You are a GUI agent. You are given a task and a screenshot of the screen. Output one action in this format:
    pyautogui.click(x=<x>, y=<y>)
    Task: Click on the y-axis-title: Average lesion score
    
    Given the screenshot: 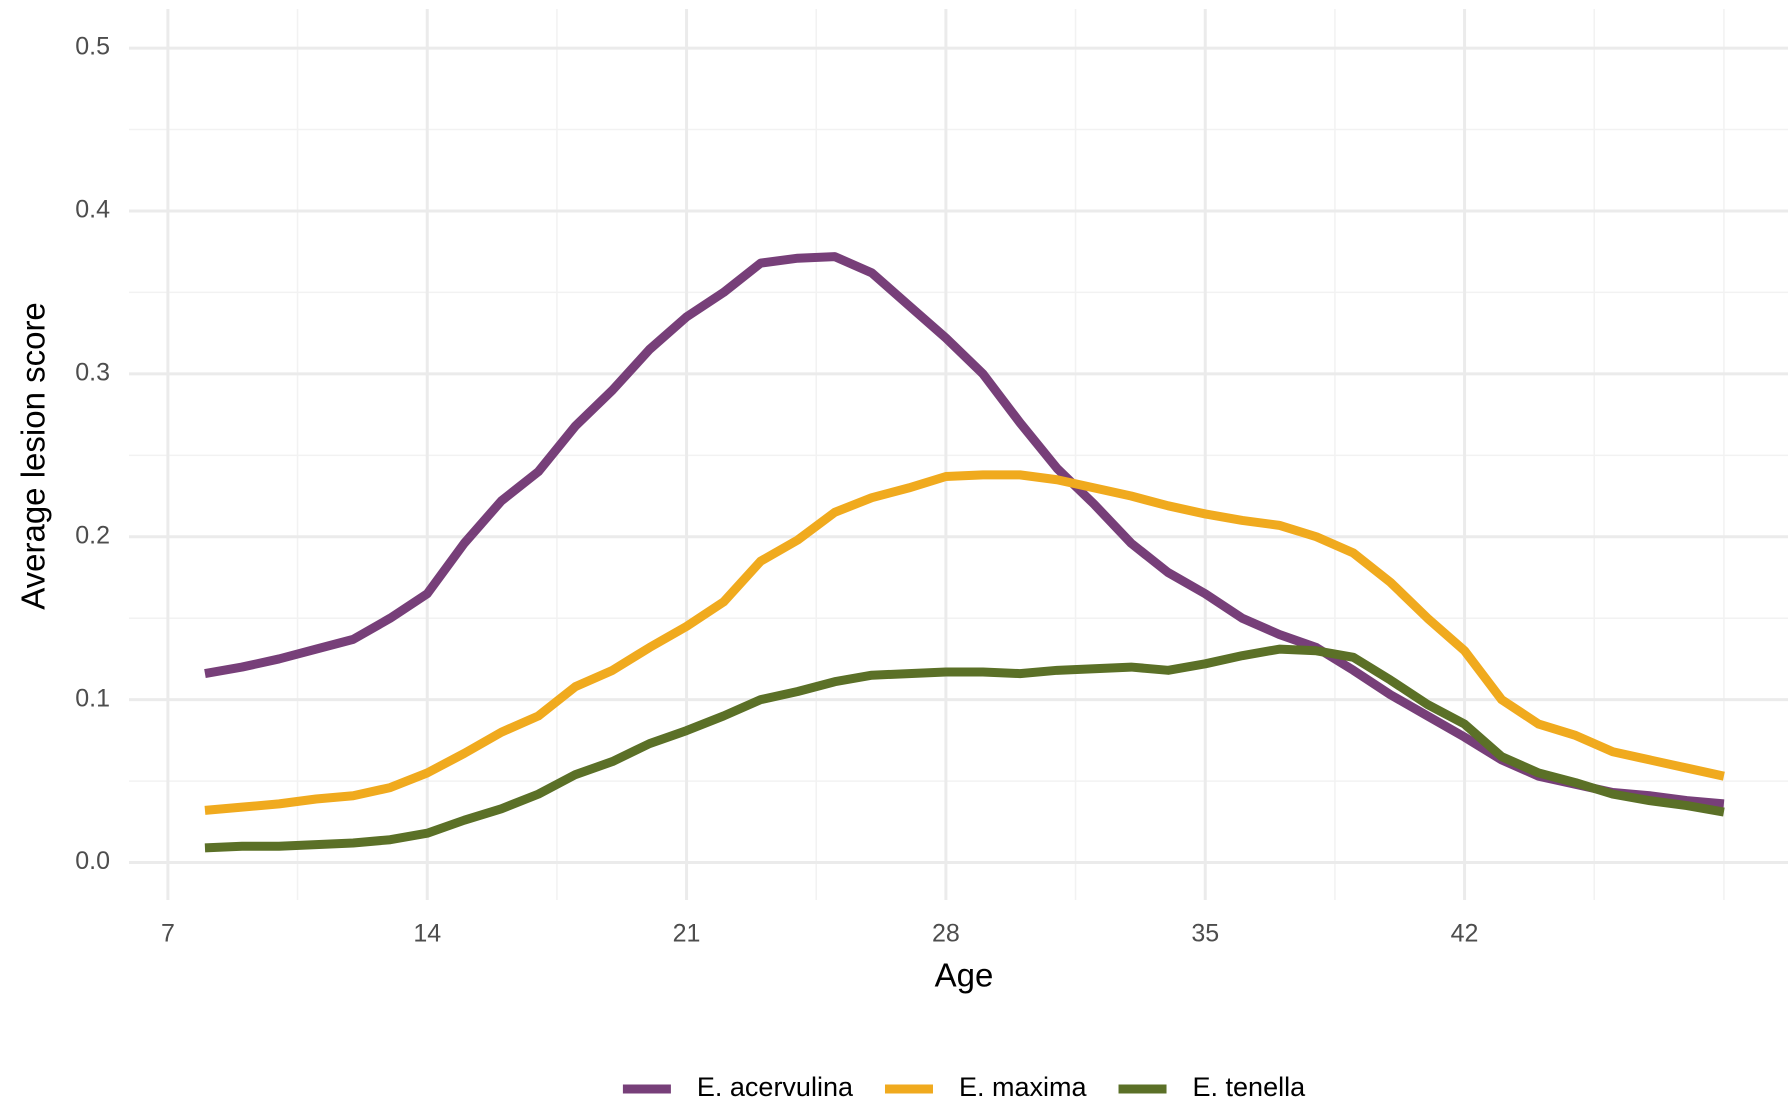 What is the action you would take?
    pyautogui.click(x=33, y=456)
    